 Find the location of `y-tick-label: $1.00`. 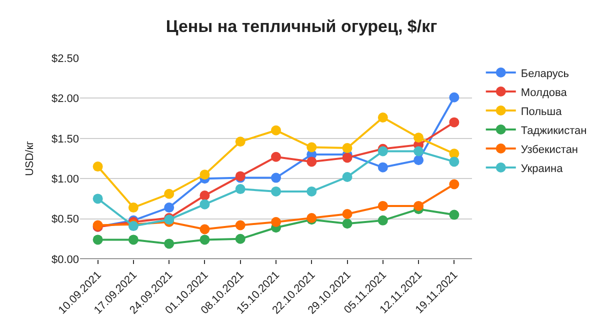

y-tick-label: $1.00 is located at coordinates (65, 179).